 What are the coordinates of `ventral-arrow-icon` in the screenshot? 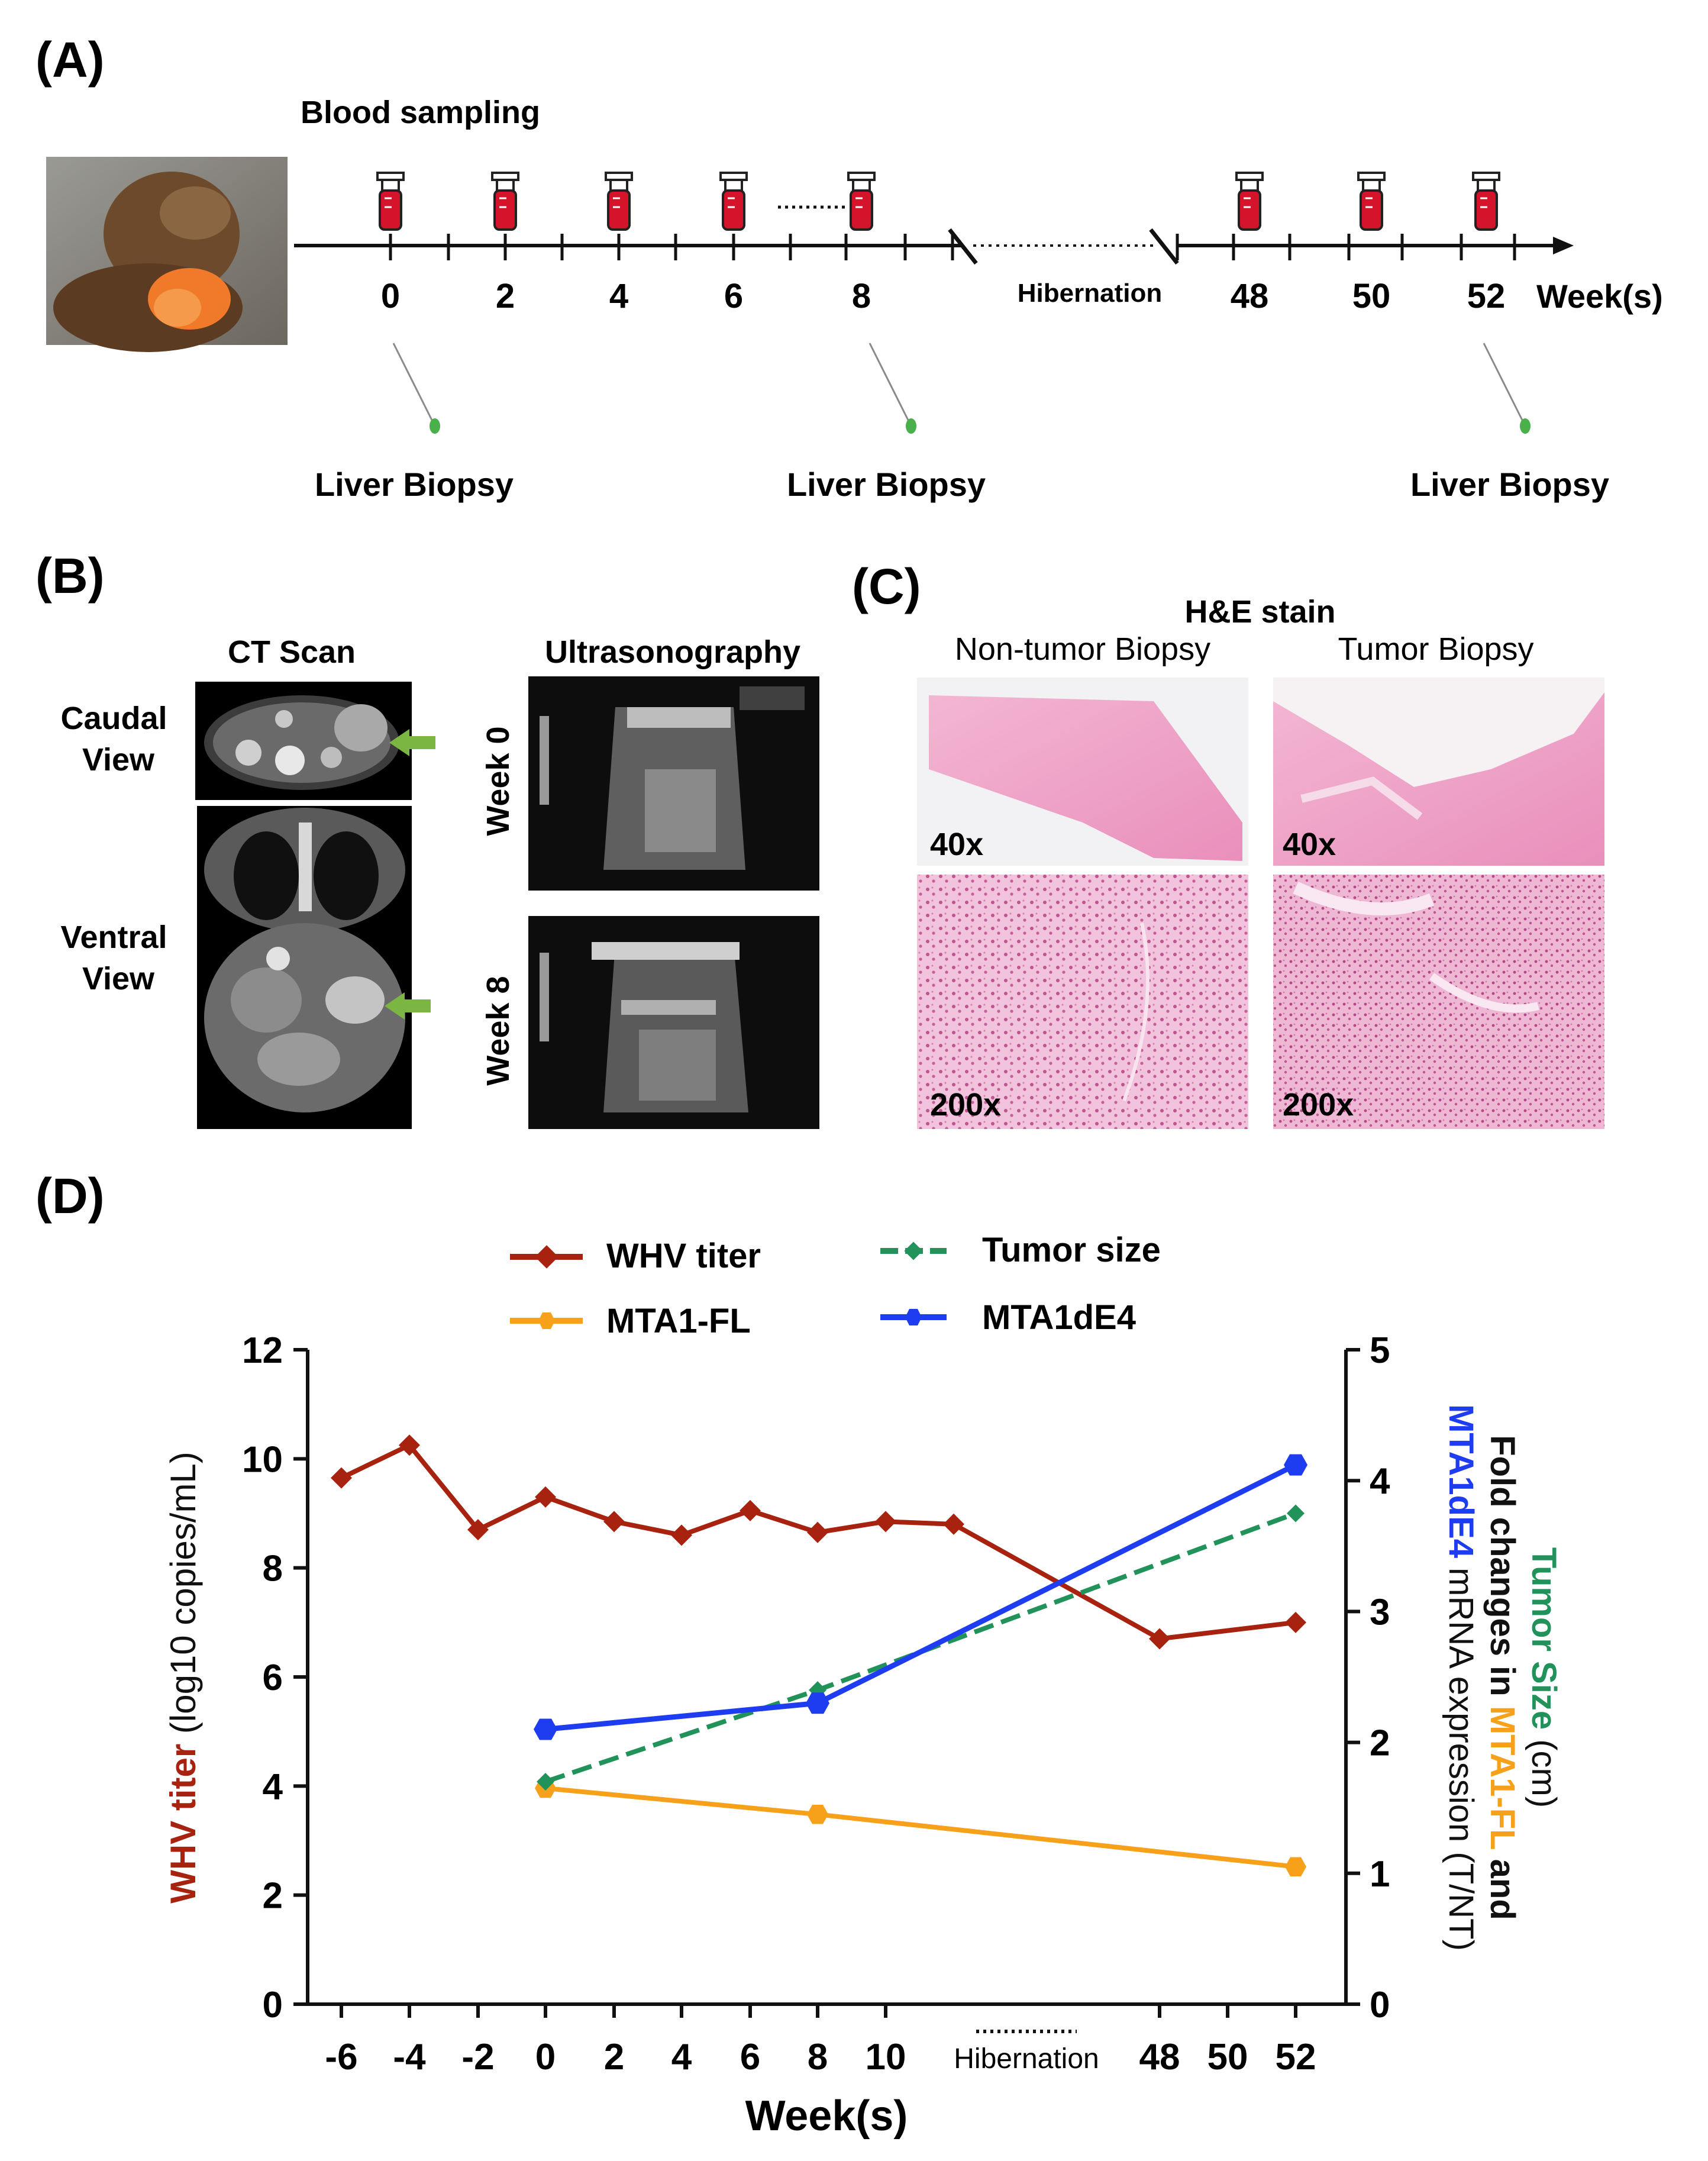 It's located at (408, 1006).